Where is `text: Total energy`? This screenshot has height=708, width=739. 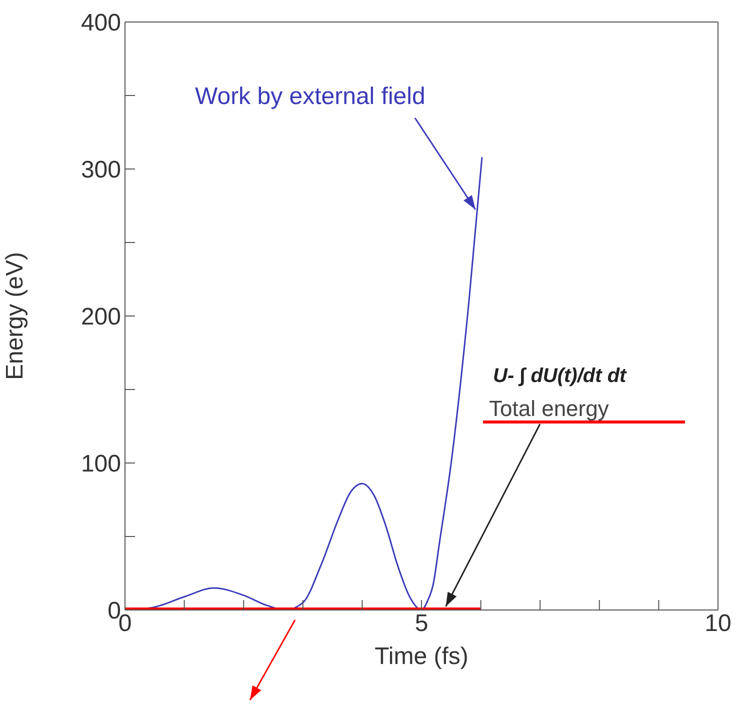 text: Total energy is located at coordinates (549, 408).